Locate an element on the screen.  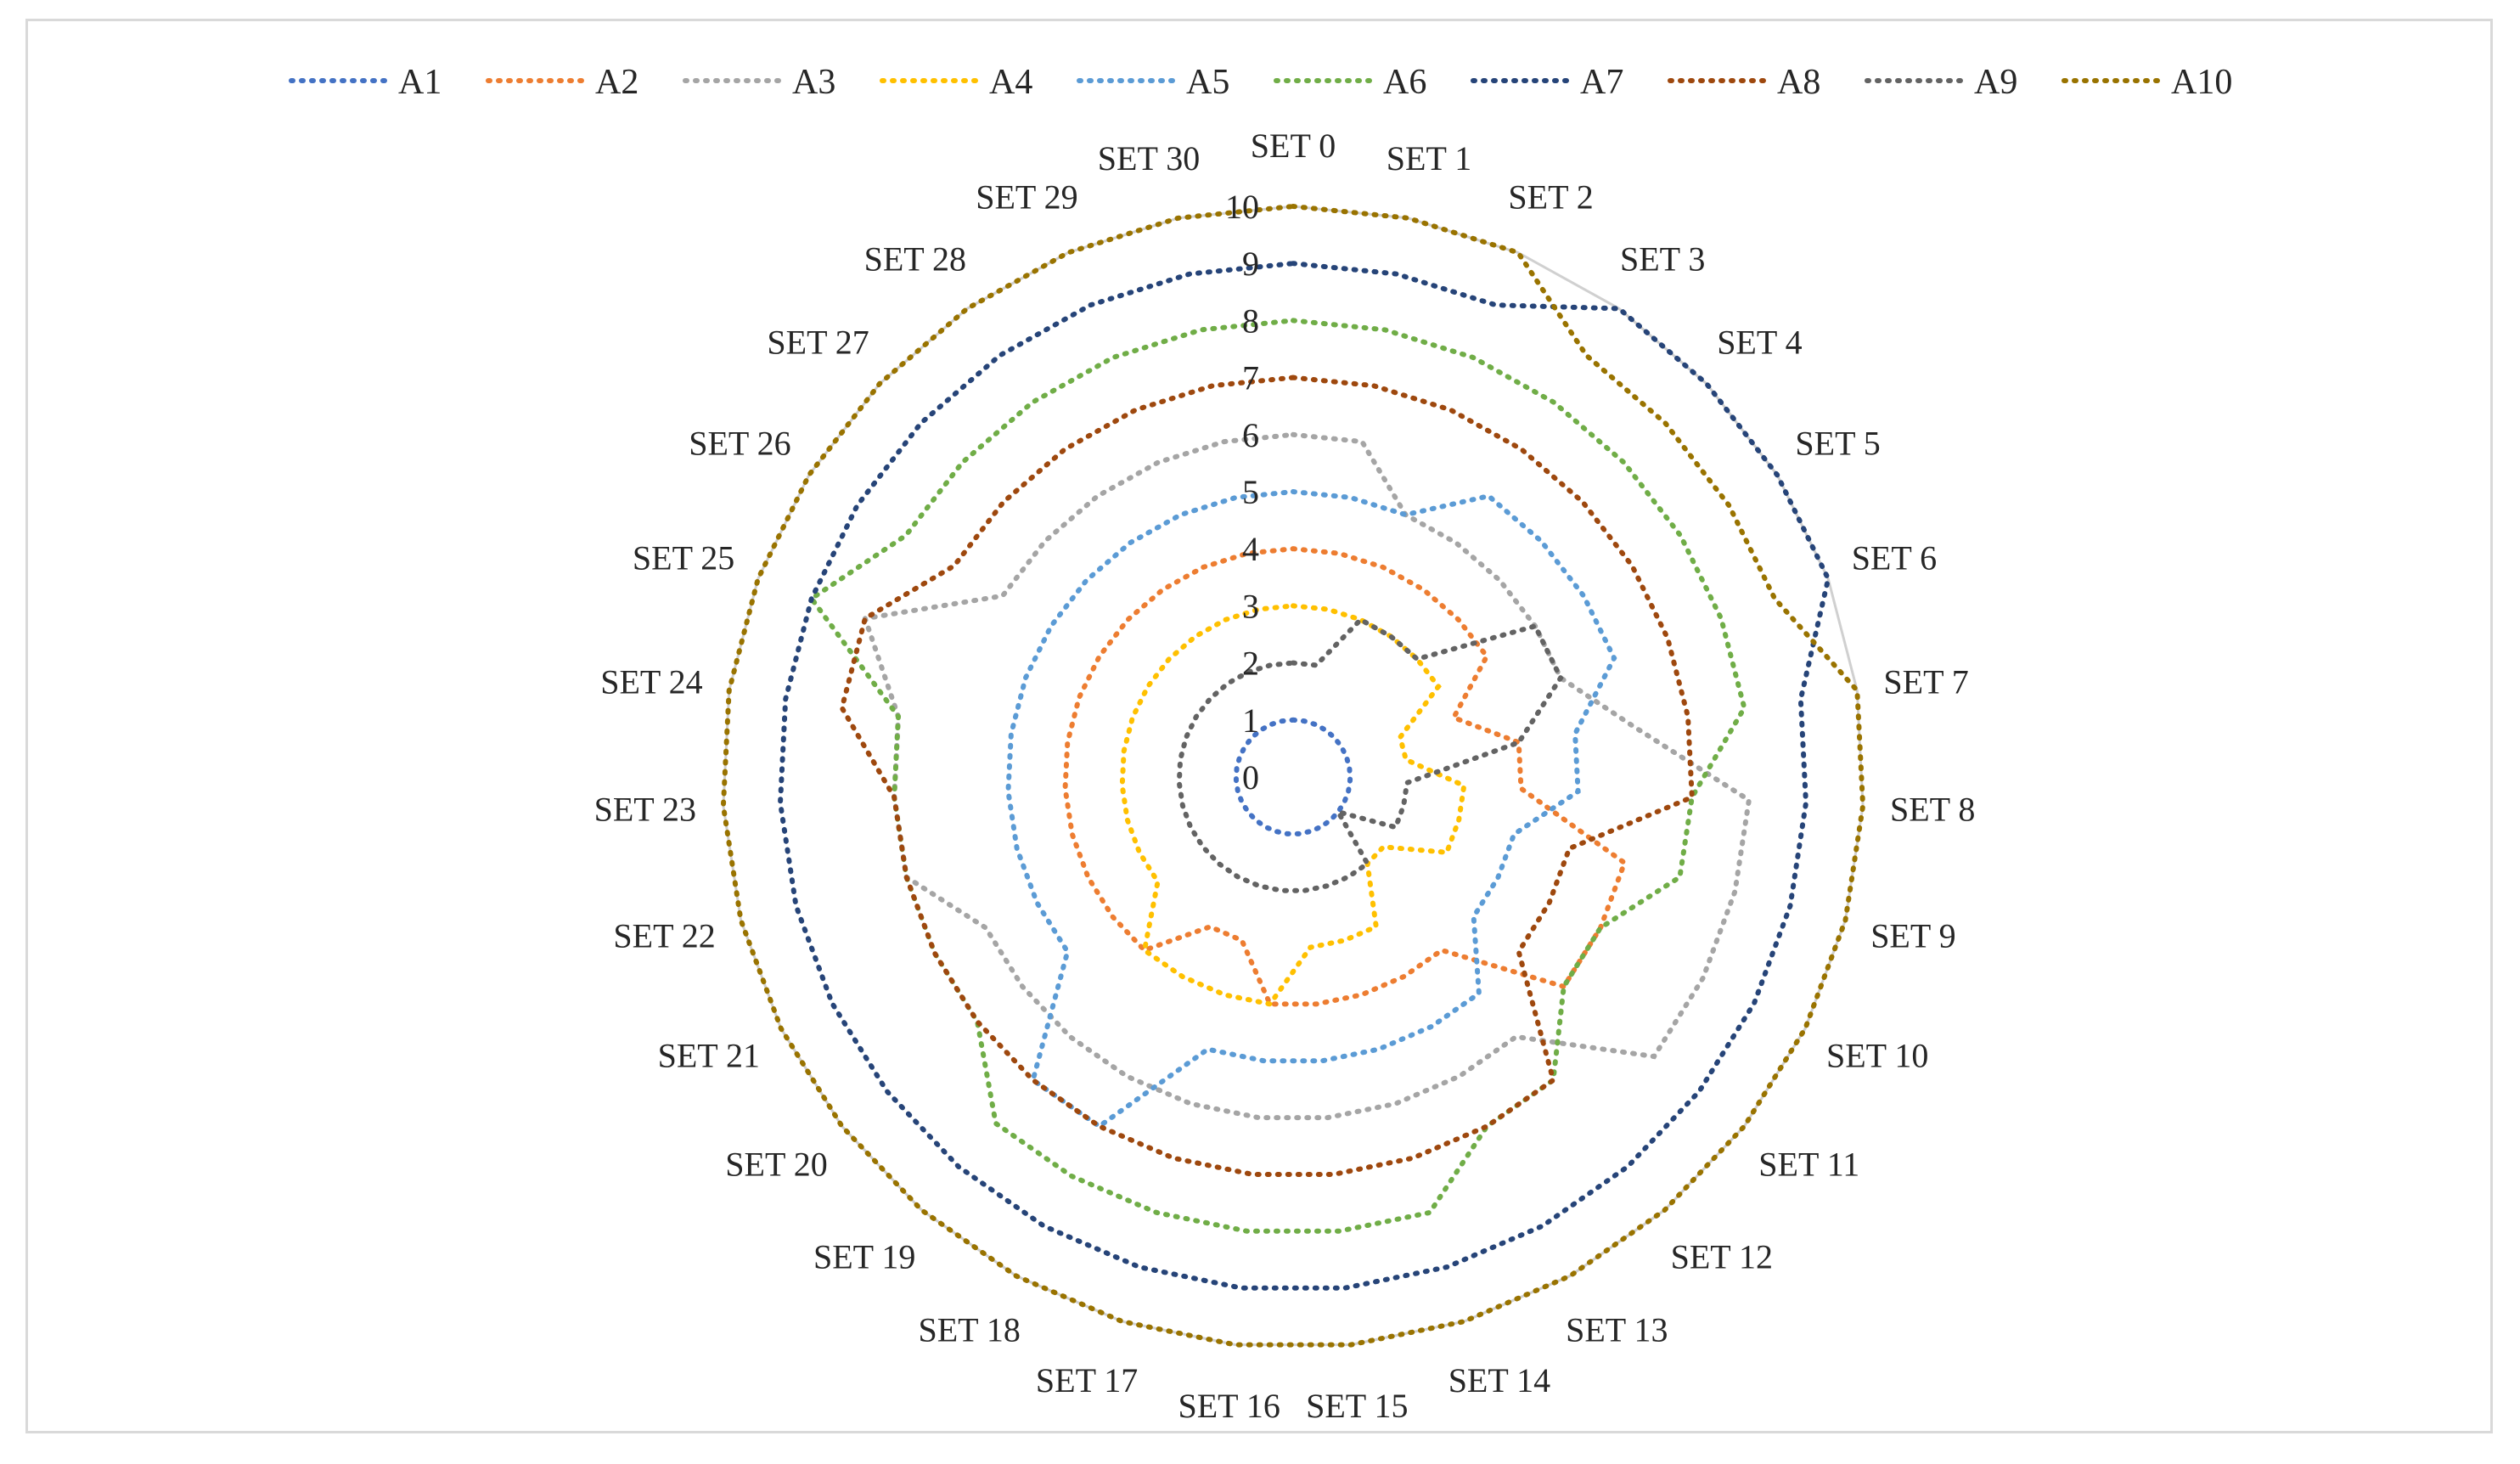
category-label-22: SET 22 is located at coordinates (664, 936).